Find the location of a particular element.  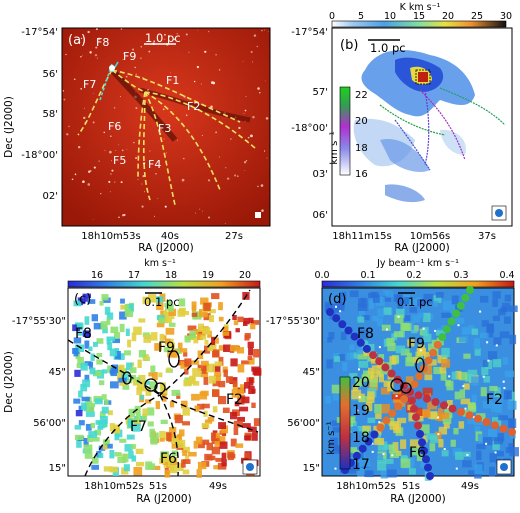

dec-tick: 57' is located at coordinates (320, 92).